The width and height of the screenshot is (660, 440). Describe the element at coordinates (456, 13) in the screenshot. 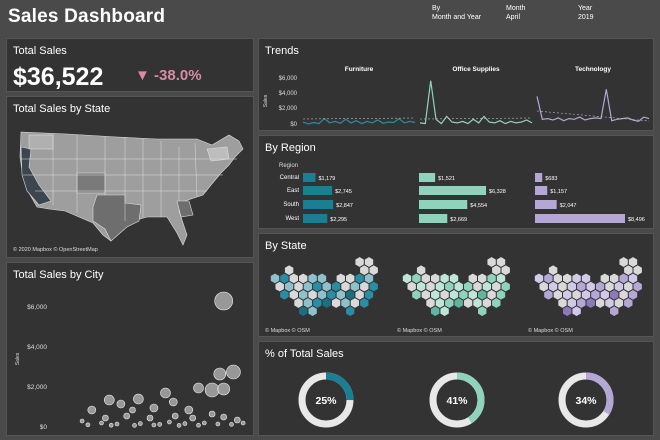

I see `filter-by: By Month and Year` at that location.